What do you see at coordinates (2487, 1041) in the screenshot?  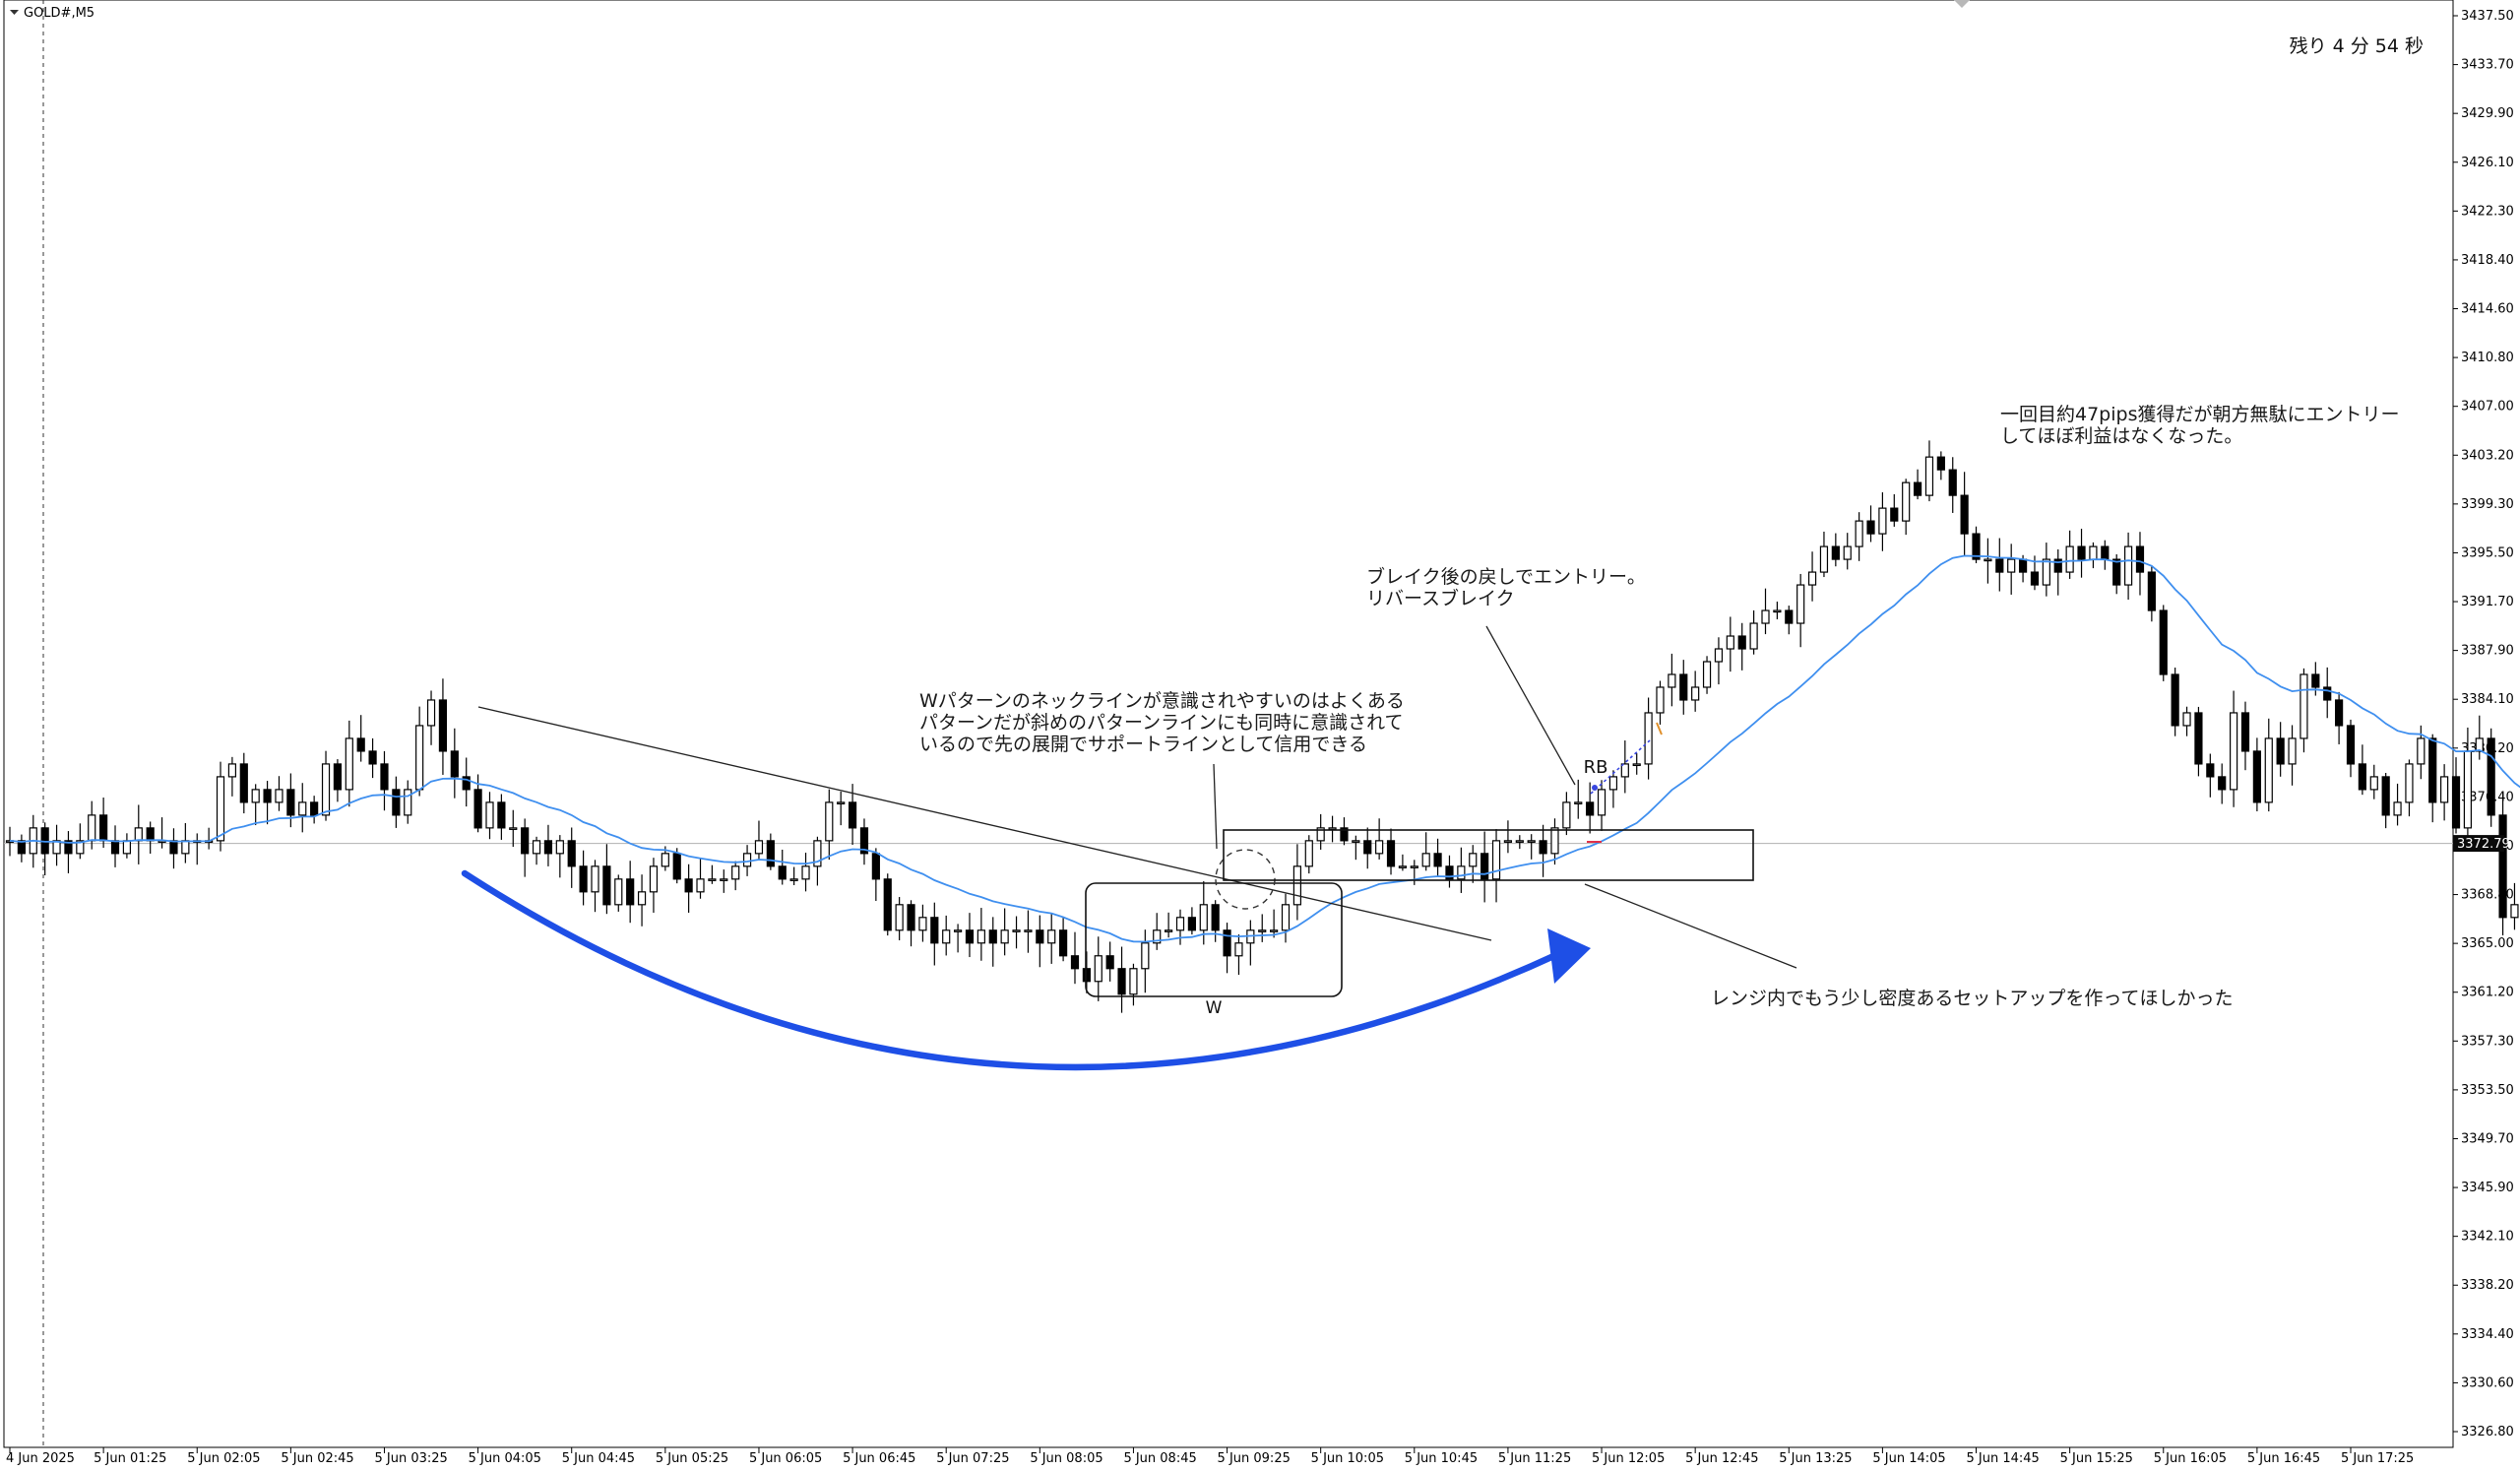 I see `price-tick-label: 3357.30` at bounding box center [2487, 1041].